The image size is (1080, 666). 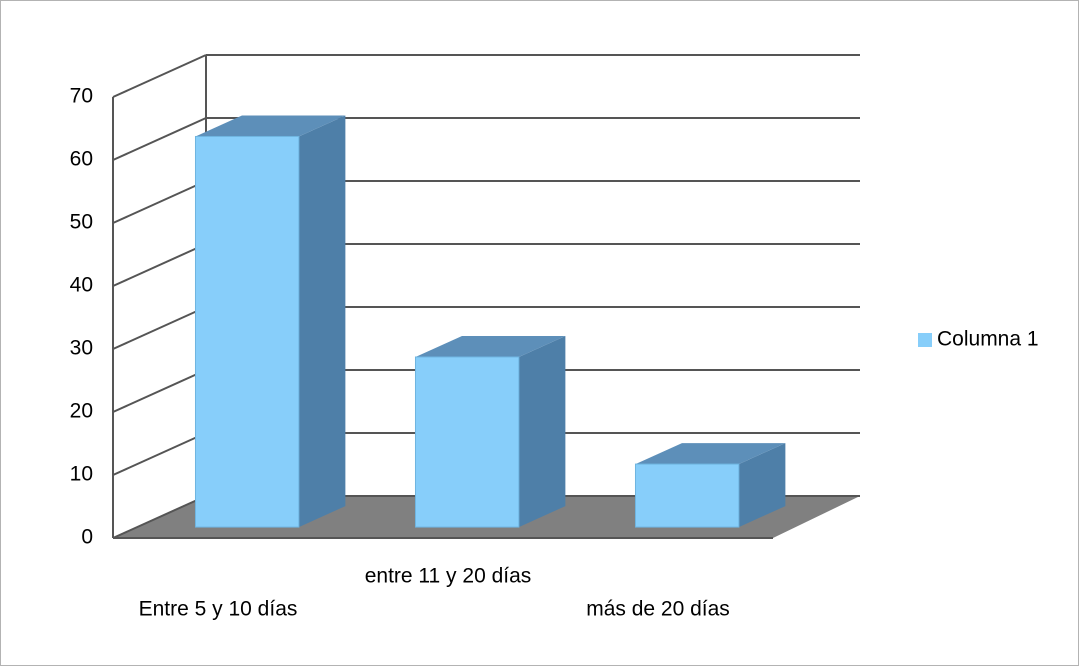 What do you see at coordinates (81, 222) in the screenshot?
I see `y-tick-label: 50` at bounding box center [81, 222].